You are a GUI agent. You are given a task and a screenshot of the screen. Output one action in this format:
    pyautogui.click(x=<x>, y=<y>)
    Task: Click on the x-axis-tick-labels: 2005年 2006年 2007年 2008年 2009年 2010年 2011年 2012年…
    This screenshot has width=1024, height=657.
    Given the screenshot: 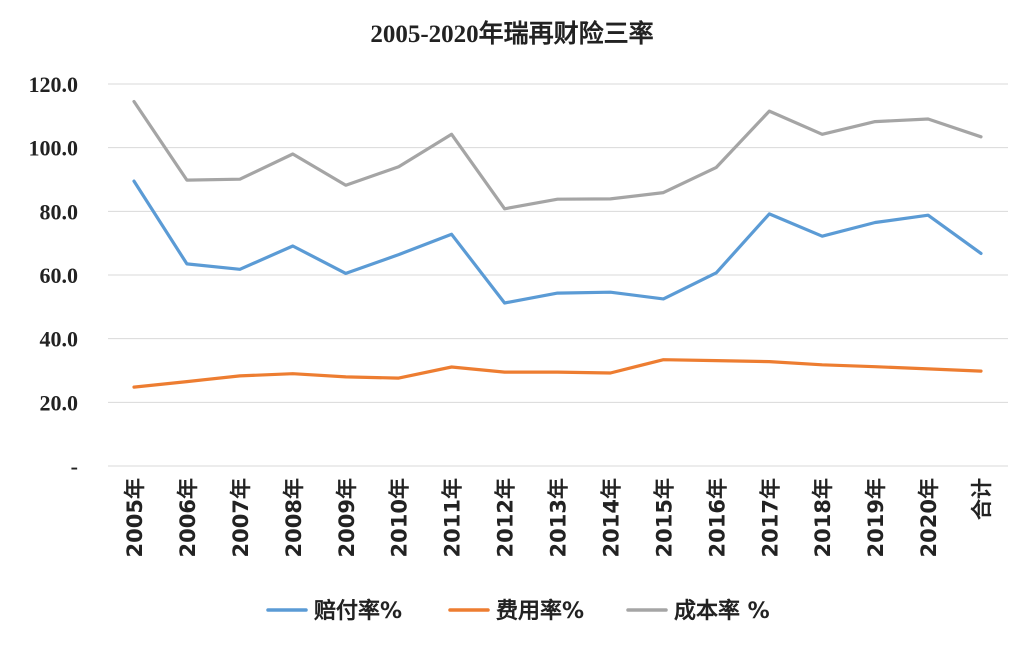 What is the action you would take?
    pyautogui.click(x=558, y=517)
    